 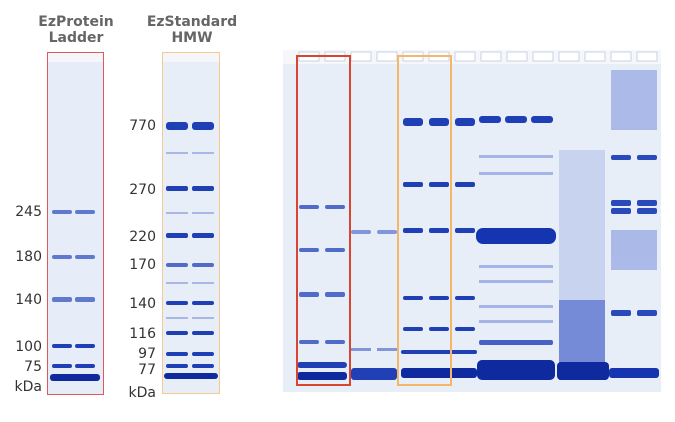 What do you see at coordinates (28, 300) in the screenshot?
I see `marker-140: 140` at bounding box center [28, 300].